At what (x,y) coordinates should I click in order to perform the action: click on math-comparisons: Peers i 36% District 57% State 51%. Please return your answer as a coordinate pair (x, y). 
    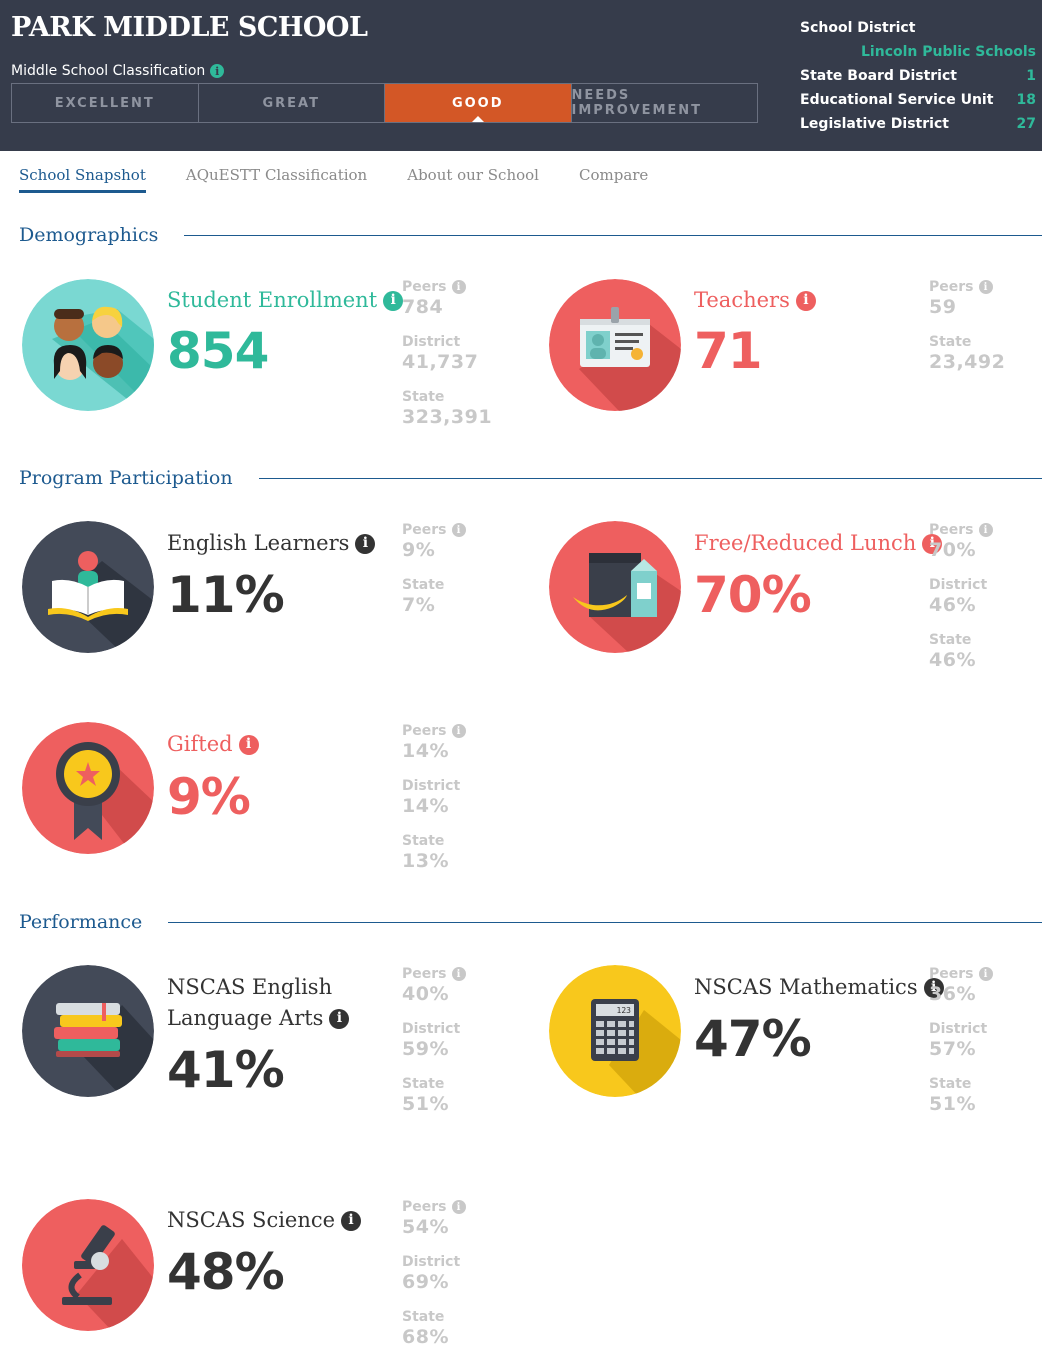
    Looking at the image, I should click on (961, 1047).